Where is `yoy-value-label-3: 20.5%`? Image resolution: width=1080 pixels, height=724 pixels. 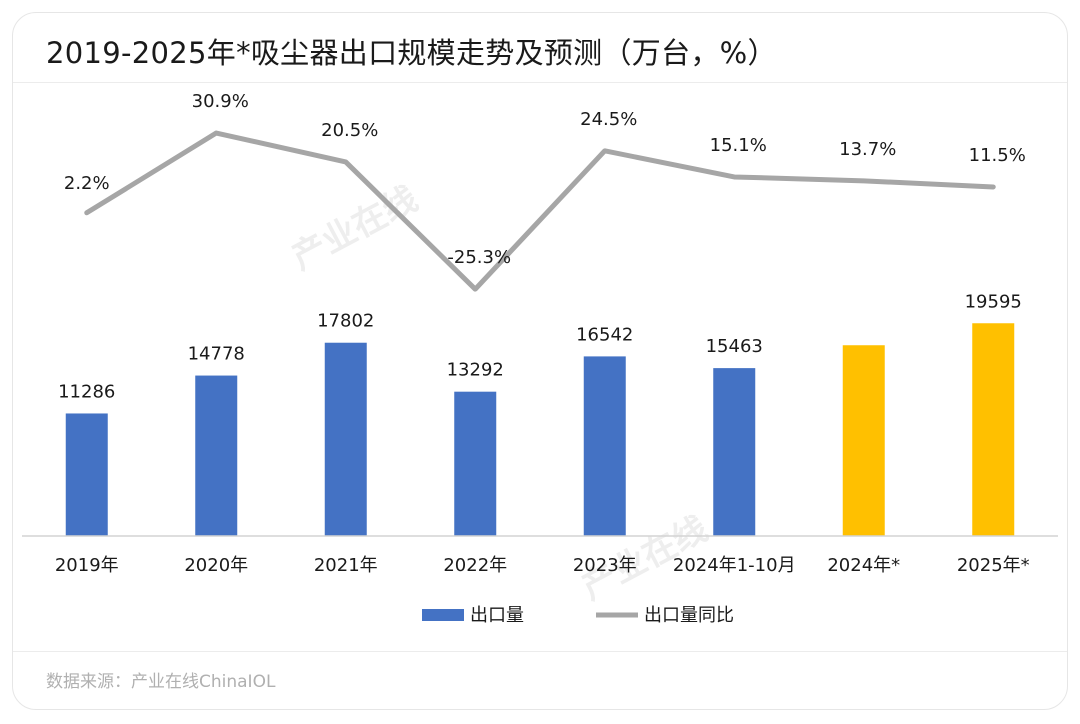
yoy-value-label-3: 20.5% is located at coordinates (349, 130).